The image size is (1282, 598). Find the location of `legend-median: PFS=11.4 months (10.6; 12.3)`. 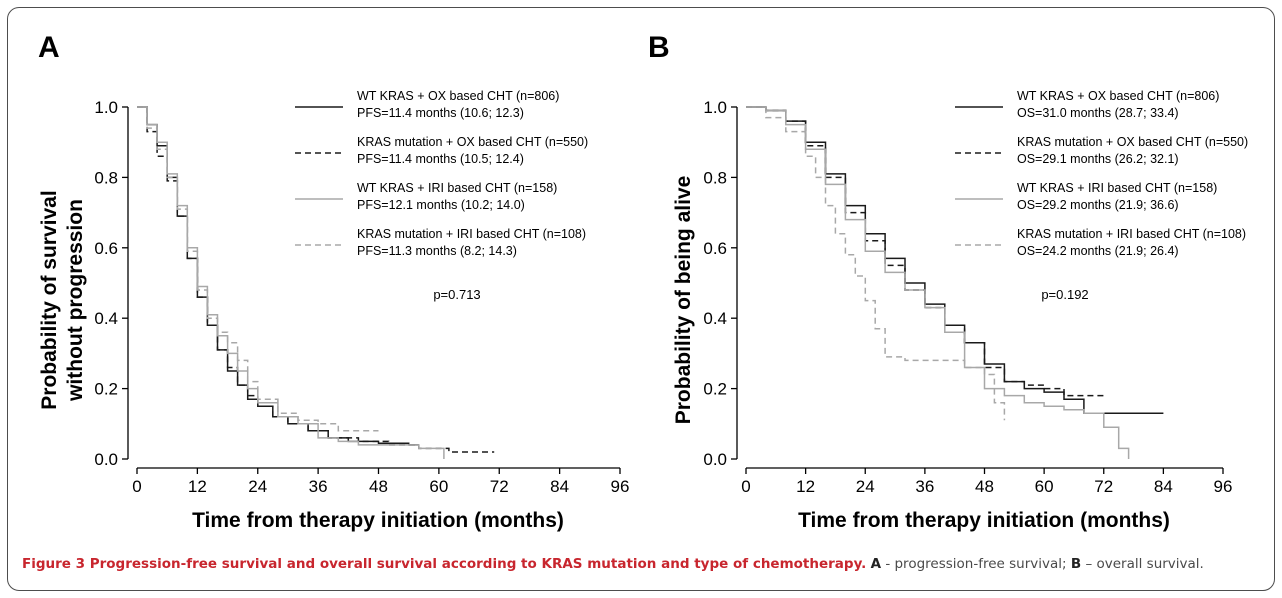

legend-median: PFS=11.4 months (10.6; 12.3) is located at coordinates (440, 113).